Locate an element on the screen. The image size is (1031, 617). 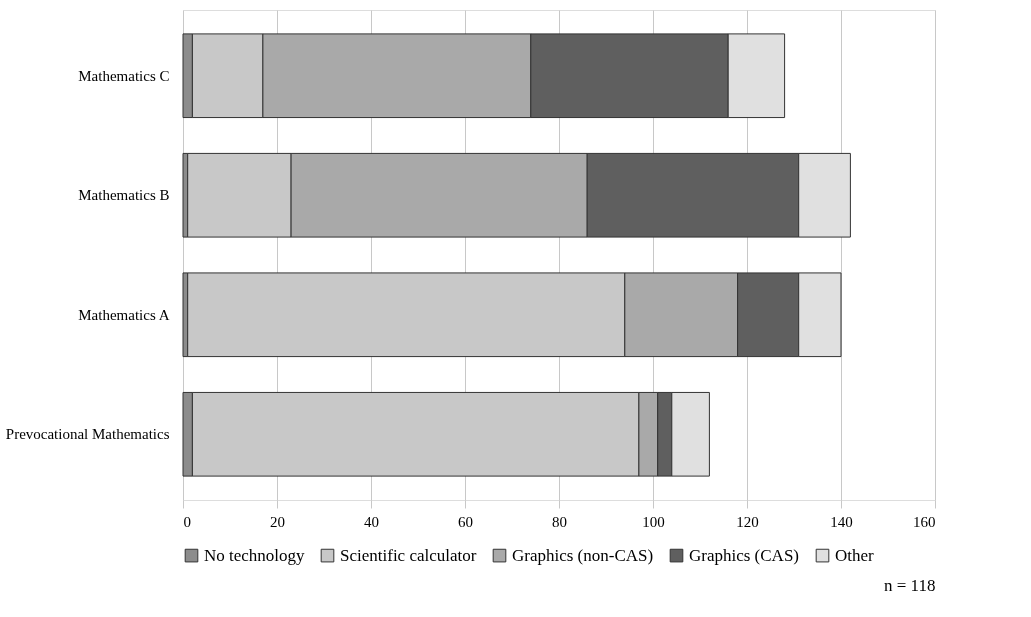
legend-label: Graphics (CAS) is located at coordinates (744, 555).